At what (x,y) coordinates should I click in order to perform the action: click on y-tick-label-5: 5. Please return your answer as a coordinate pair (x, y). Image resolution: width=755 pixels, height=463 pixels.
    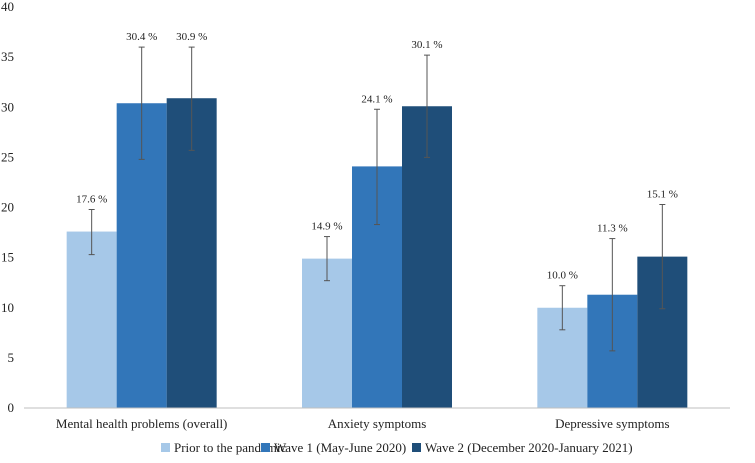
    Looking at the image, I should click on (11, 357).